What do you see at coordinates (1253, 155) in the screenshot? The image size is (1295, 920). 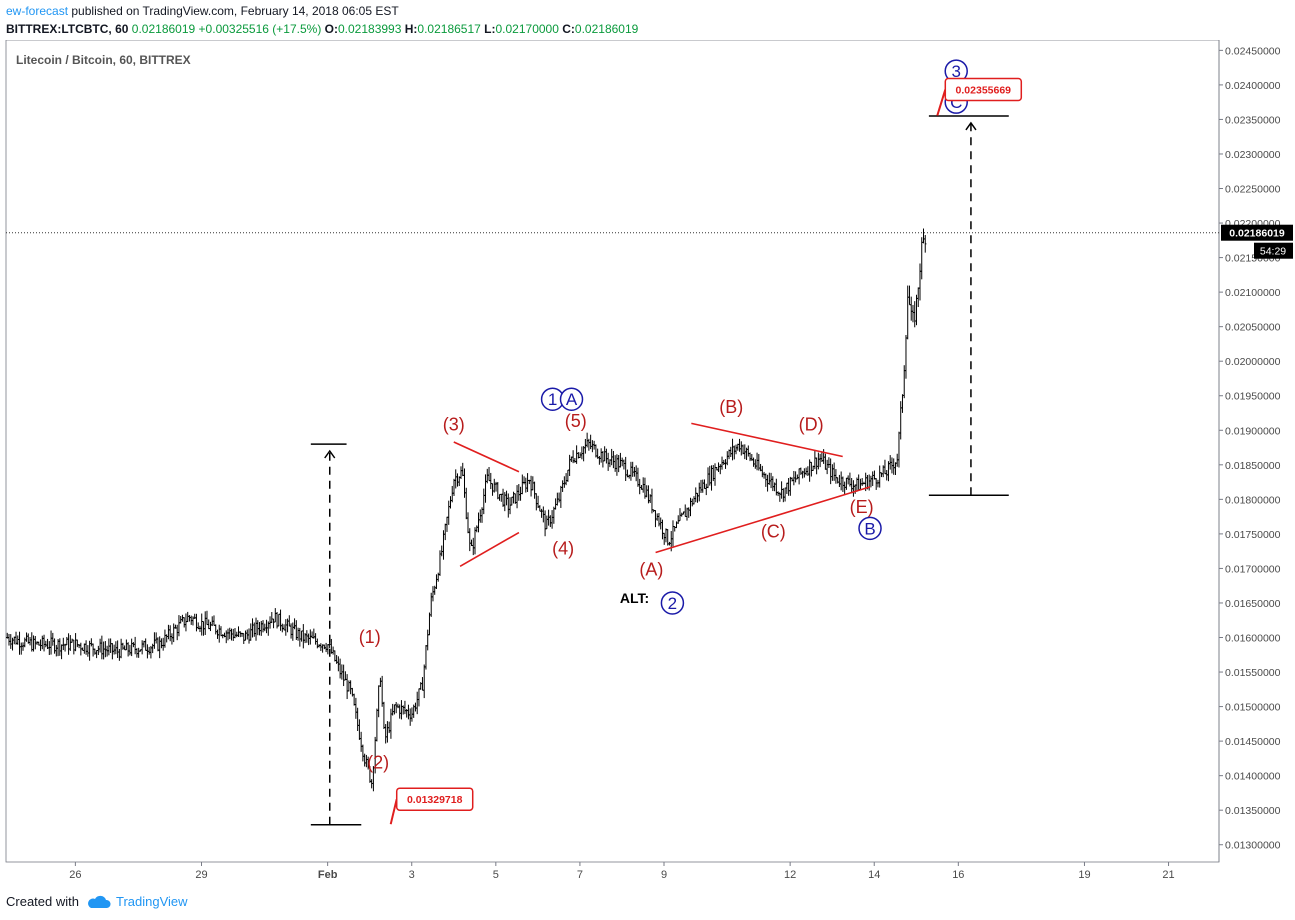 I see `y-tick-label: 0.02300000` at bounding box center [1253, 155].